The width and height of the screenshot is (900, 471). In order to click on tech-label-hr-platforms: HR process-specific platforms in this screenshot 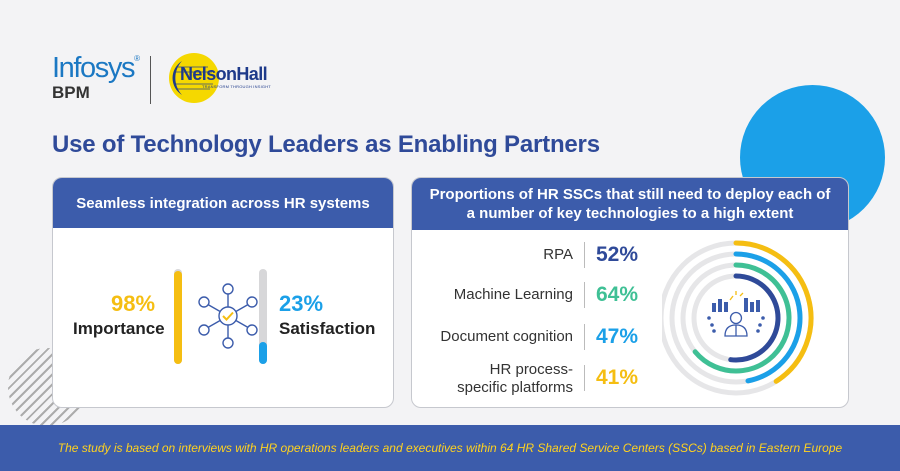, I will do `click(515, 378)`.